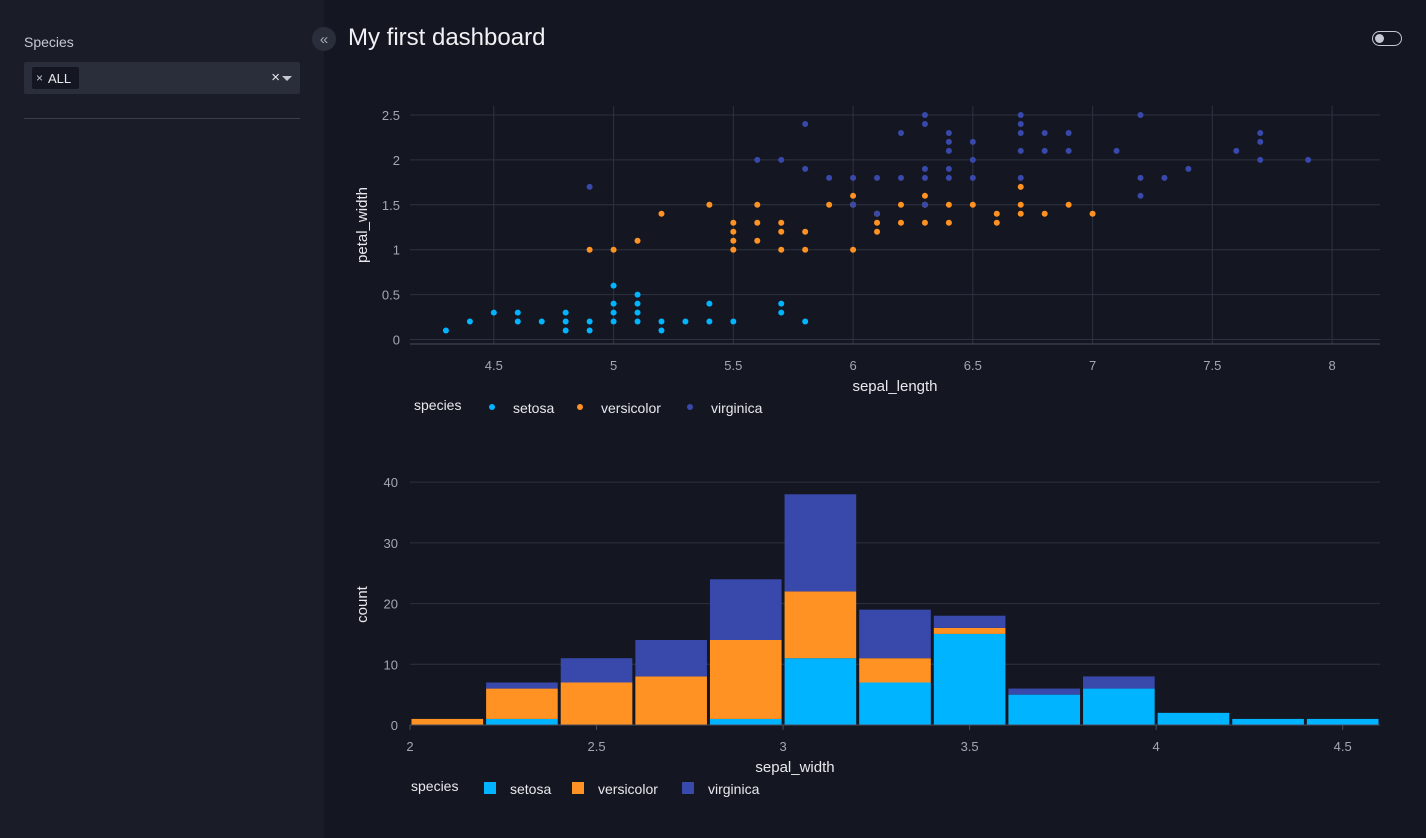 Image resolution: width=1426 pixels, height=838 pixels. What do you see at coordinates (391, 115) in the screenshot?
I see `y-tick-label: 2.5` at bounding box center [391, 115].